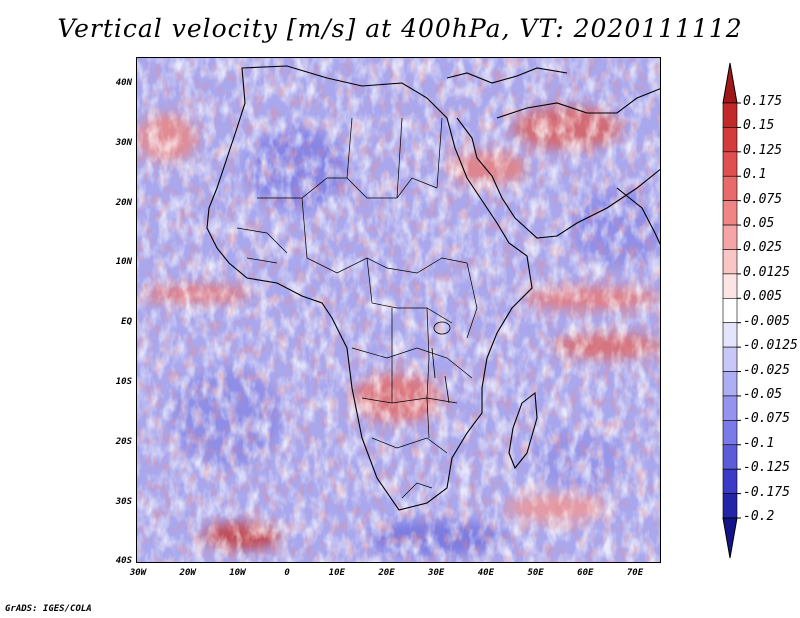  What do you see at coordinates (770, 346) in the screenshot?
I see `colorbar-level-label: -0.0125` at bounding box center [770, 346].